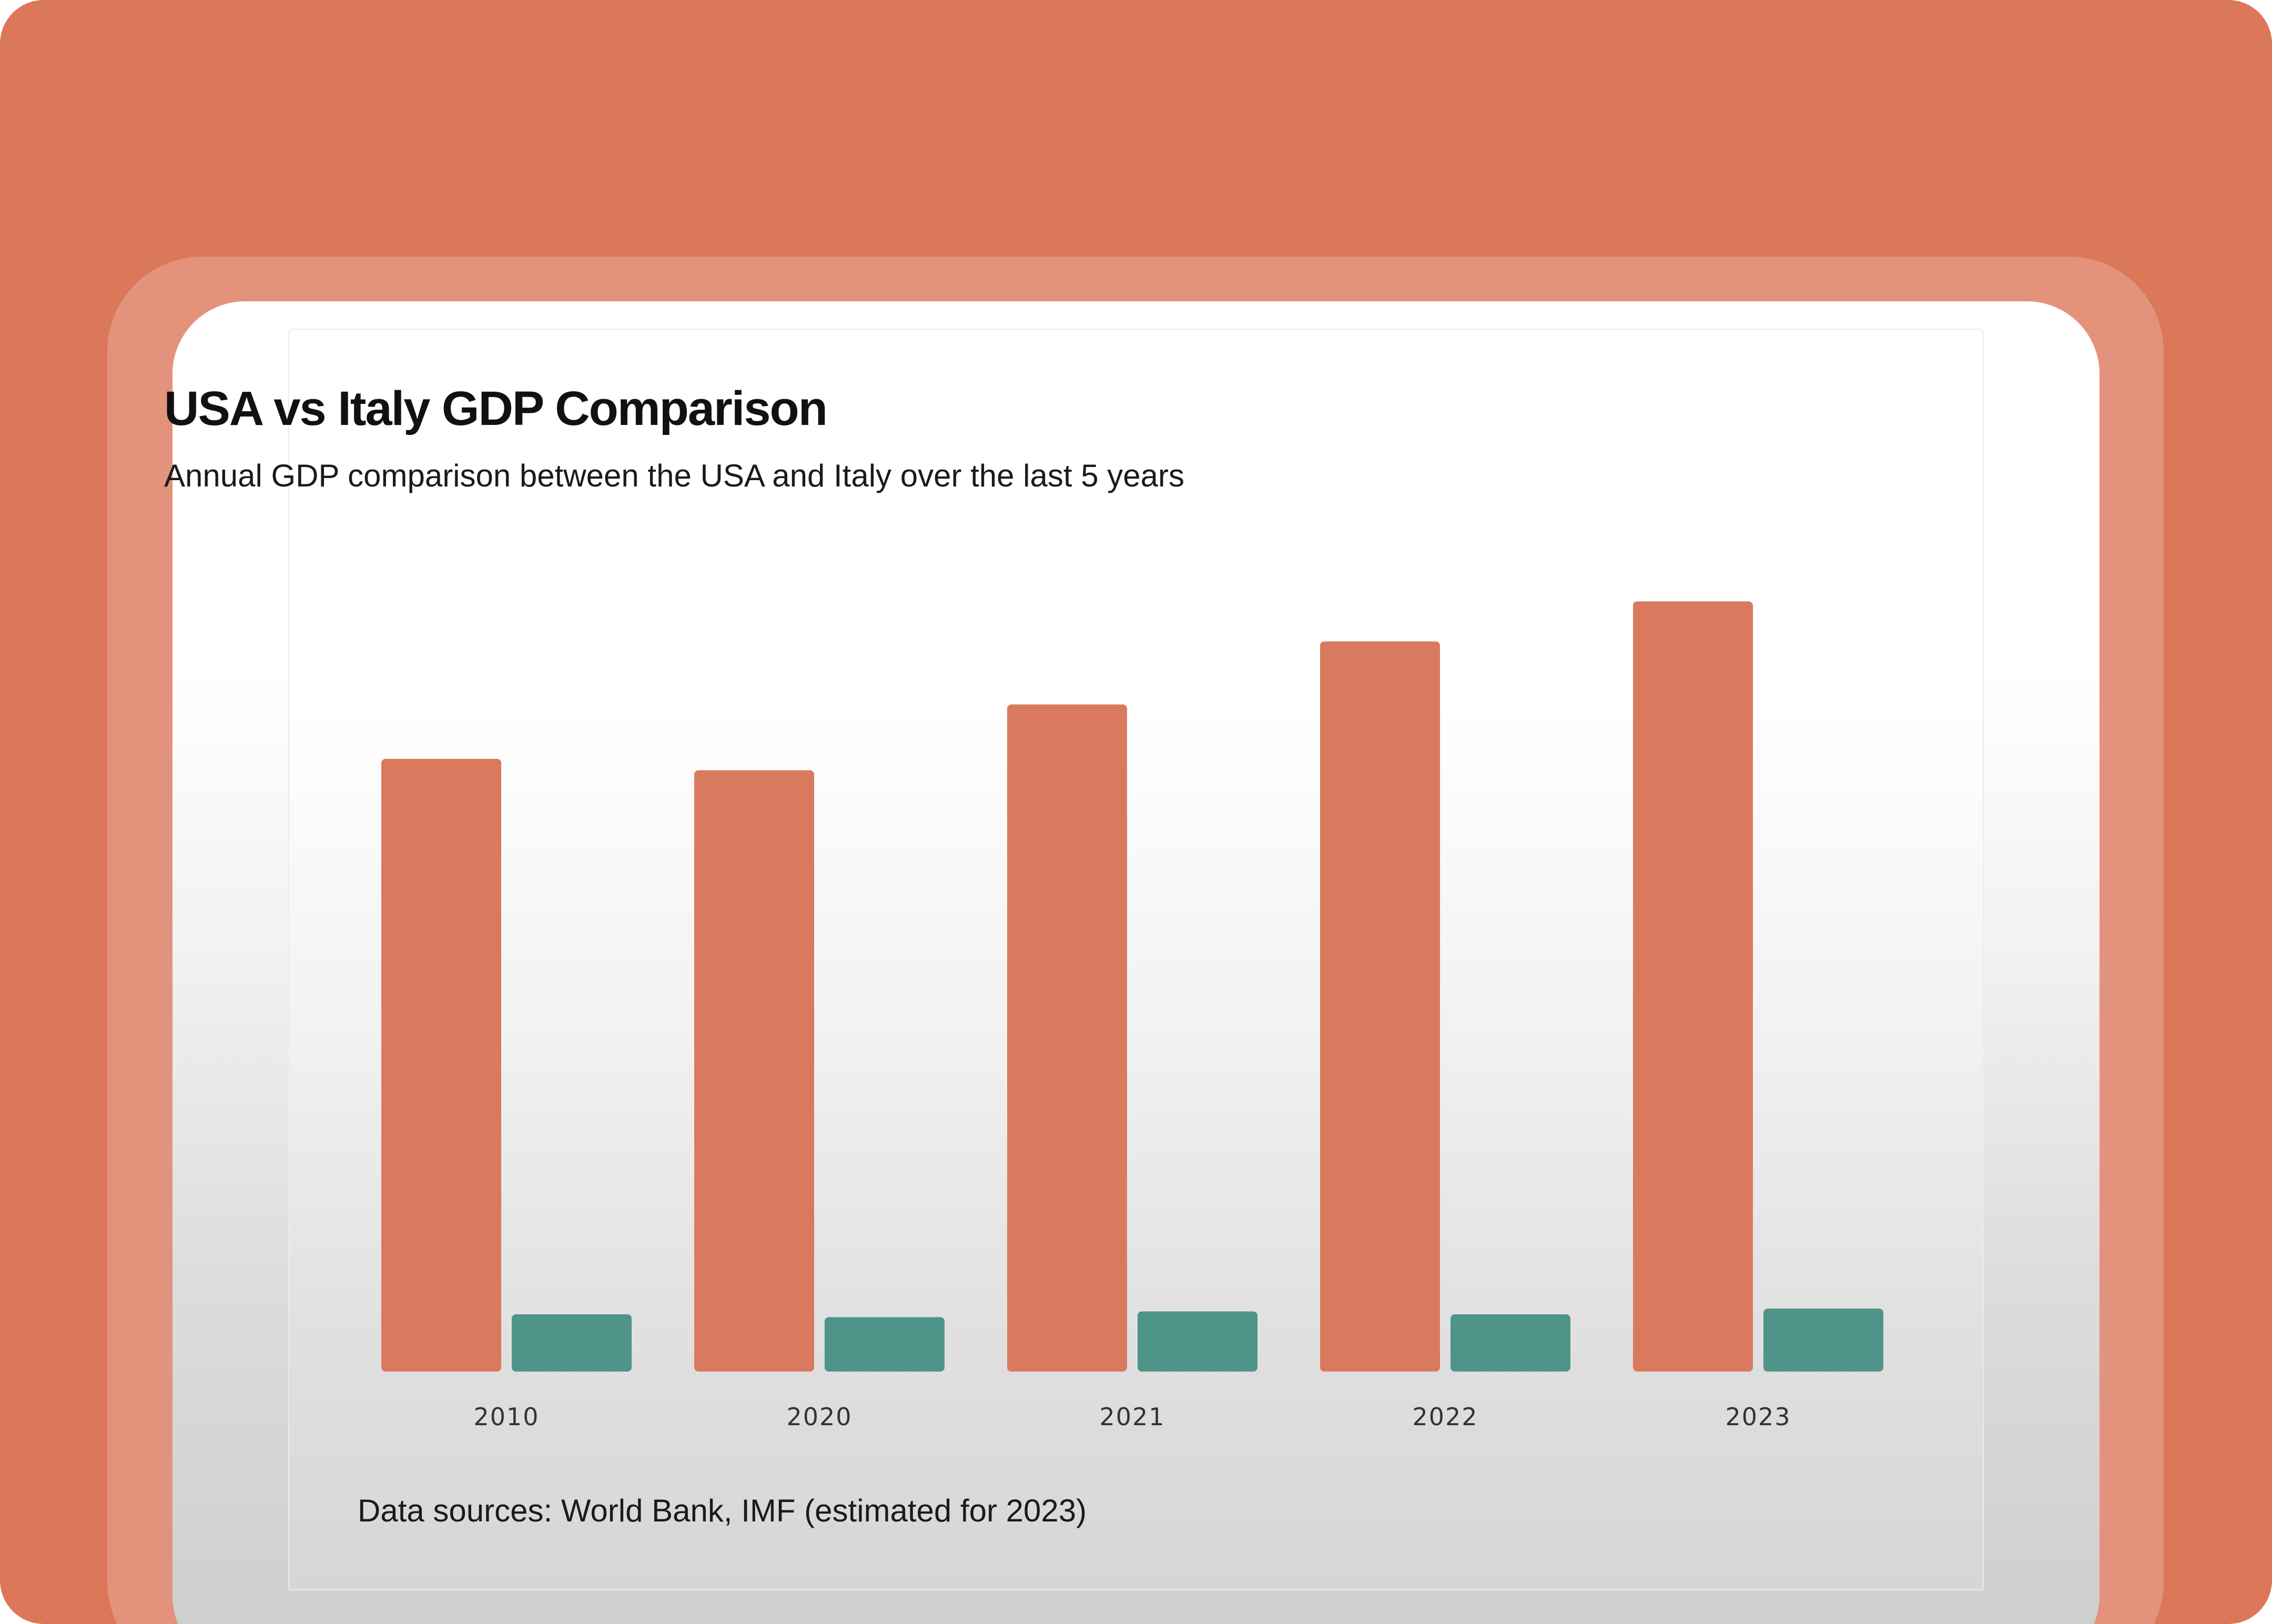  What do you see at coordinates (754, 1071) in the screenshot?
I see `bar-usa-2020` at bounding box center [754, 1071].